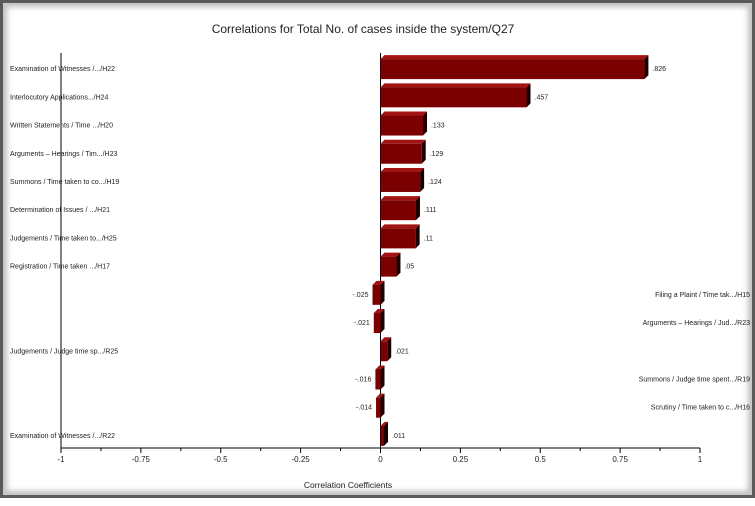 This screenshot has height=506, width=755. I want to click on data-label: -.014, so click(364, 408).